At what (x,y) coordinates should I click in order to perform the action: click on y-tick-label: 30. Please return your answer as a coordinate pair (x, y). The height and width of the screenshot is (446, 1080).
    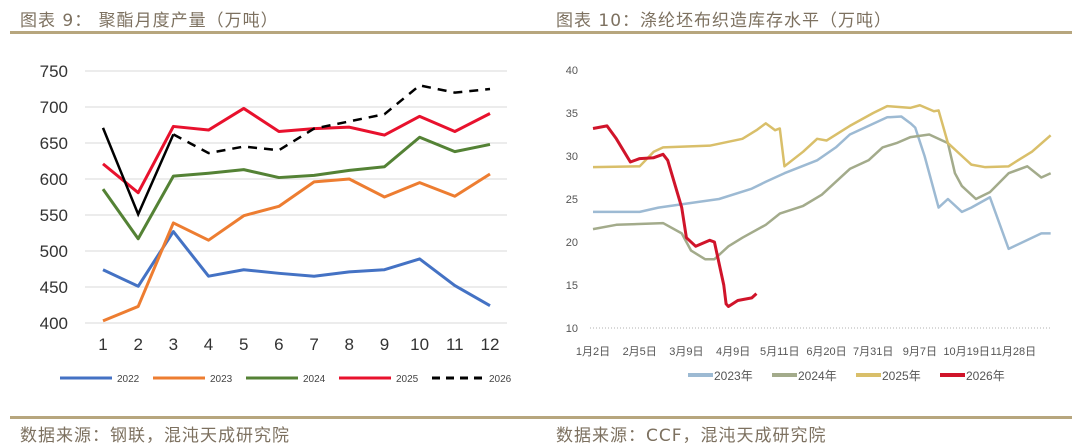
    Looking at the image, I should click on (572, 157).